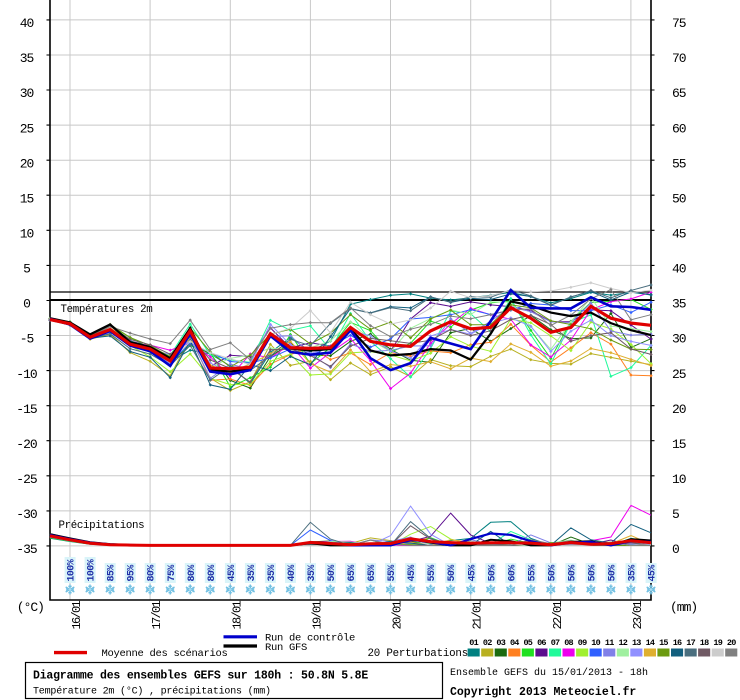 The width and height of the screenshot is (740, 700). I want to click on svg-text:Ensemble GEFS du 15/01/2013 -: Ensemble GEFS du 15/01/2013 - 18h, so click(549, 673).